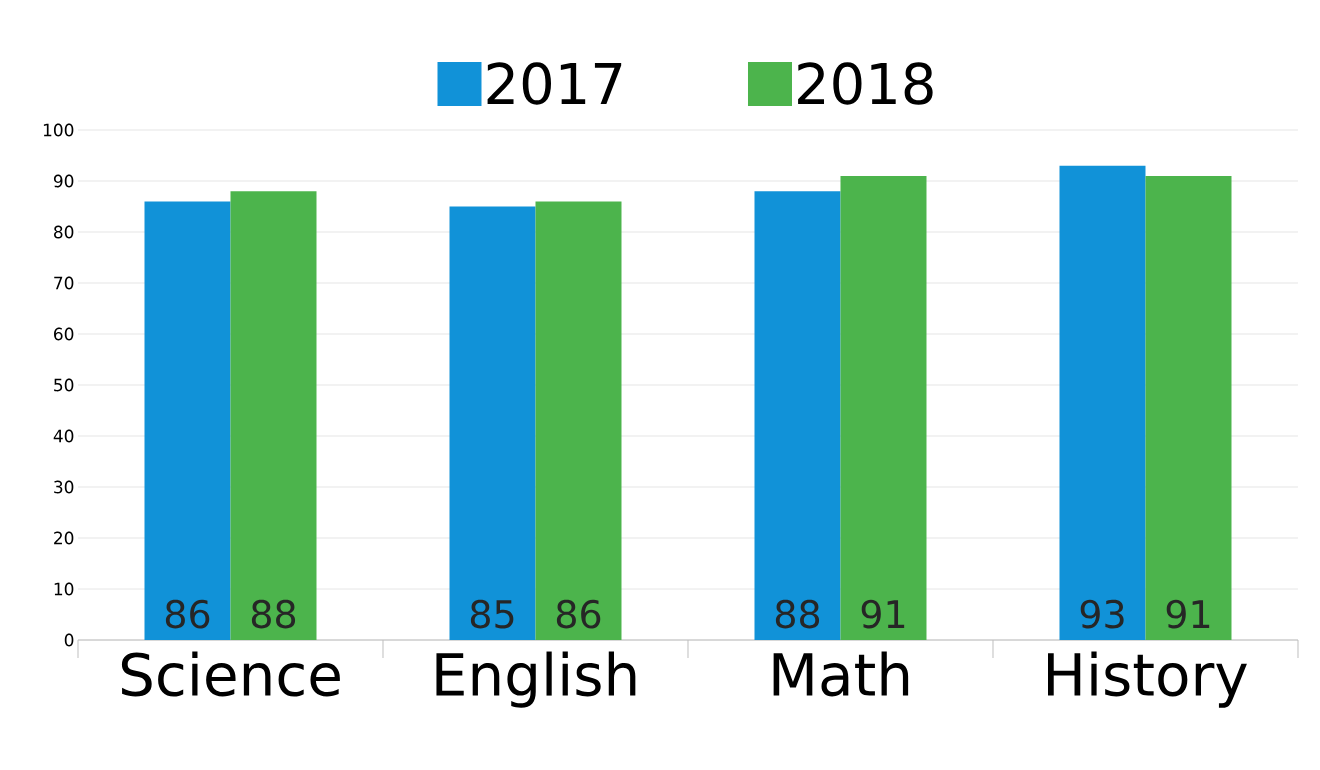 Image resolution: width=1320 pixels, height=770 pixels. I want to click on y-tick-label: 100, so click(58, 130).